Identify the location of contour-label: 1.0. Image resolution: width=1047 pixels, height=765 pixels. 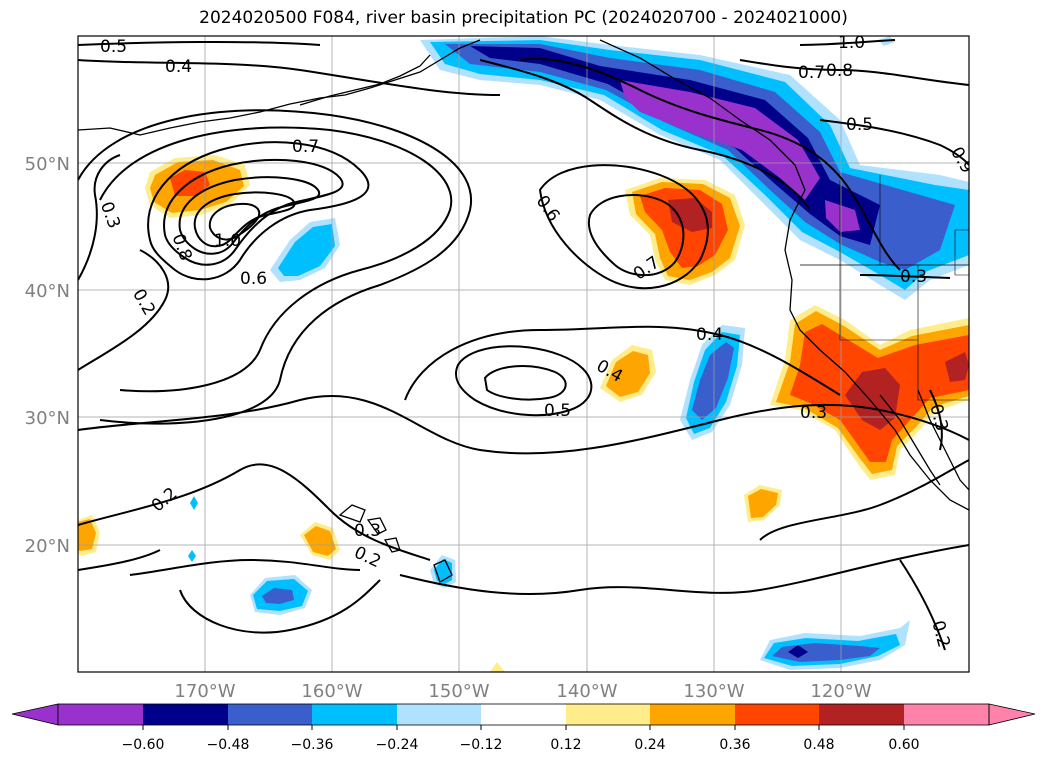
(851, 43).